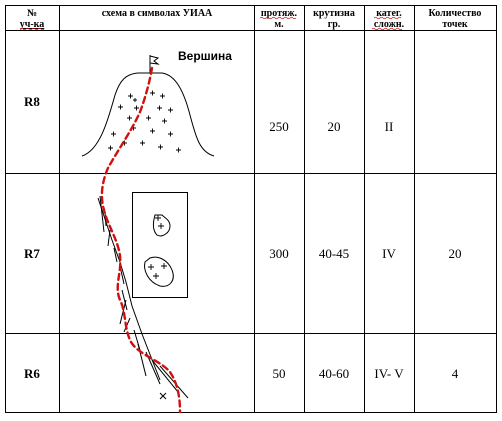 The width and height of the screenshot is (502, 421). What do you see at coordinates (389, 13) in the screenshot?
I see `header-category: катег.` at bounding box center [389, 13].